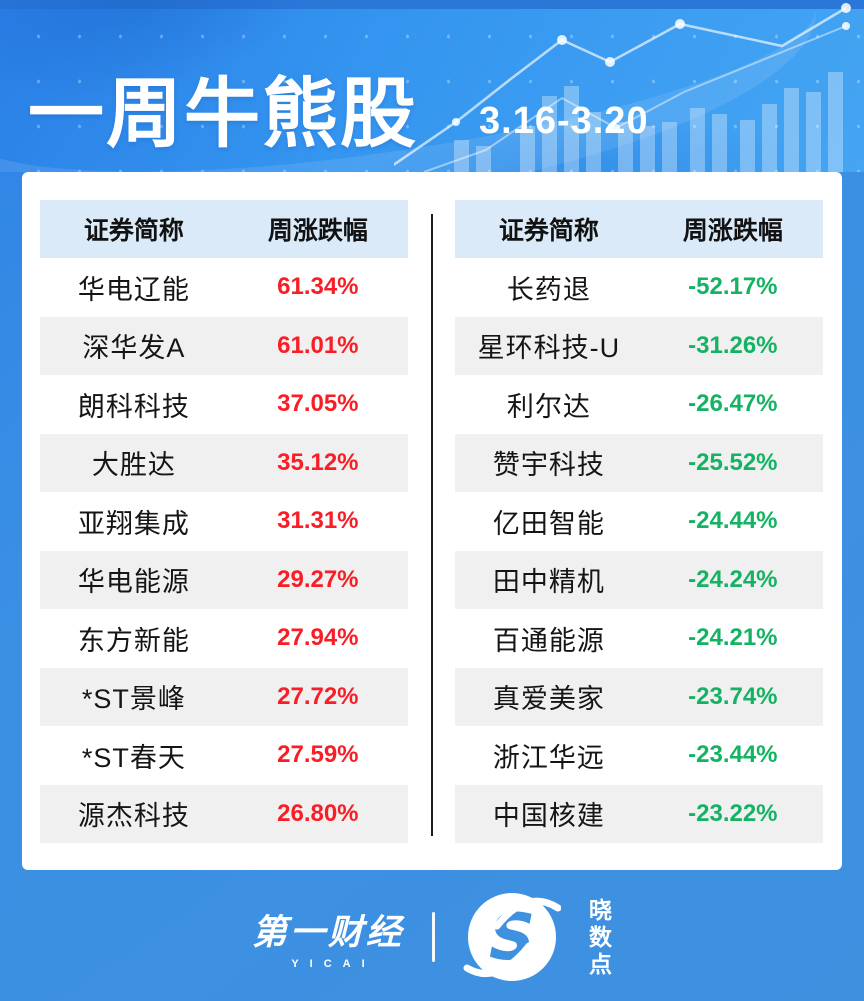 The width and height of the screenshot is (864, 1001). What do you see at coordinates (224, 287) in the screenshot?
I see `table-row: 华电辽能 61.34%` at bounding box center [224, 287].